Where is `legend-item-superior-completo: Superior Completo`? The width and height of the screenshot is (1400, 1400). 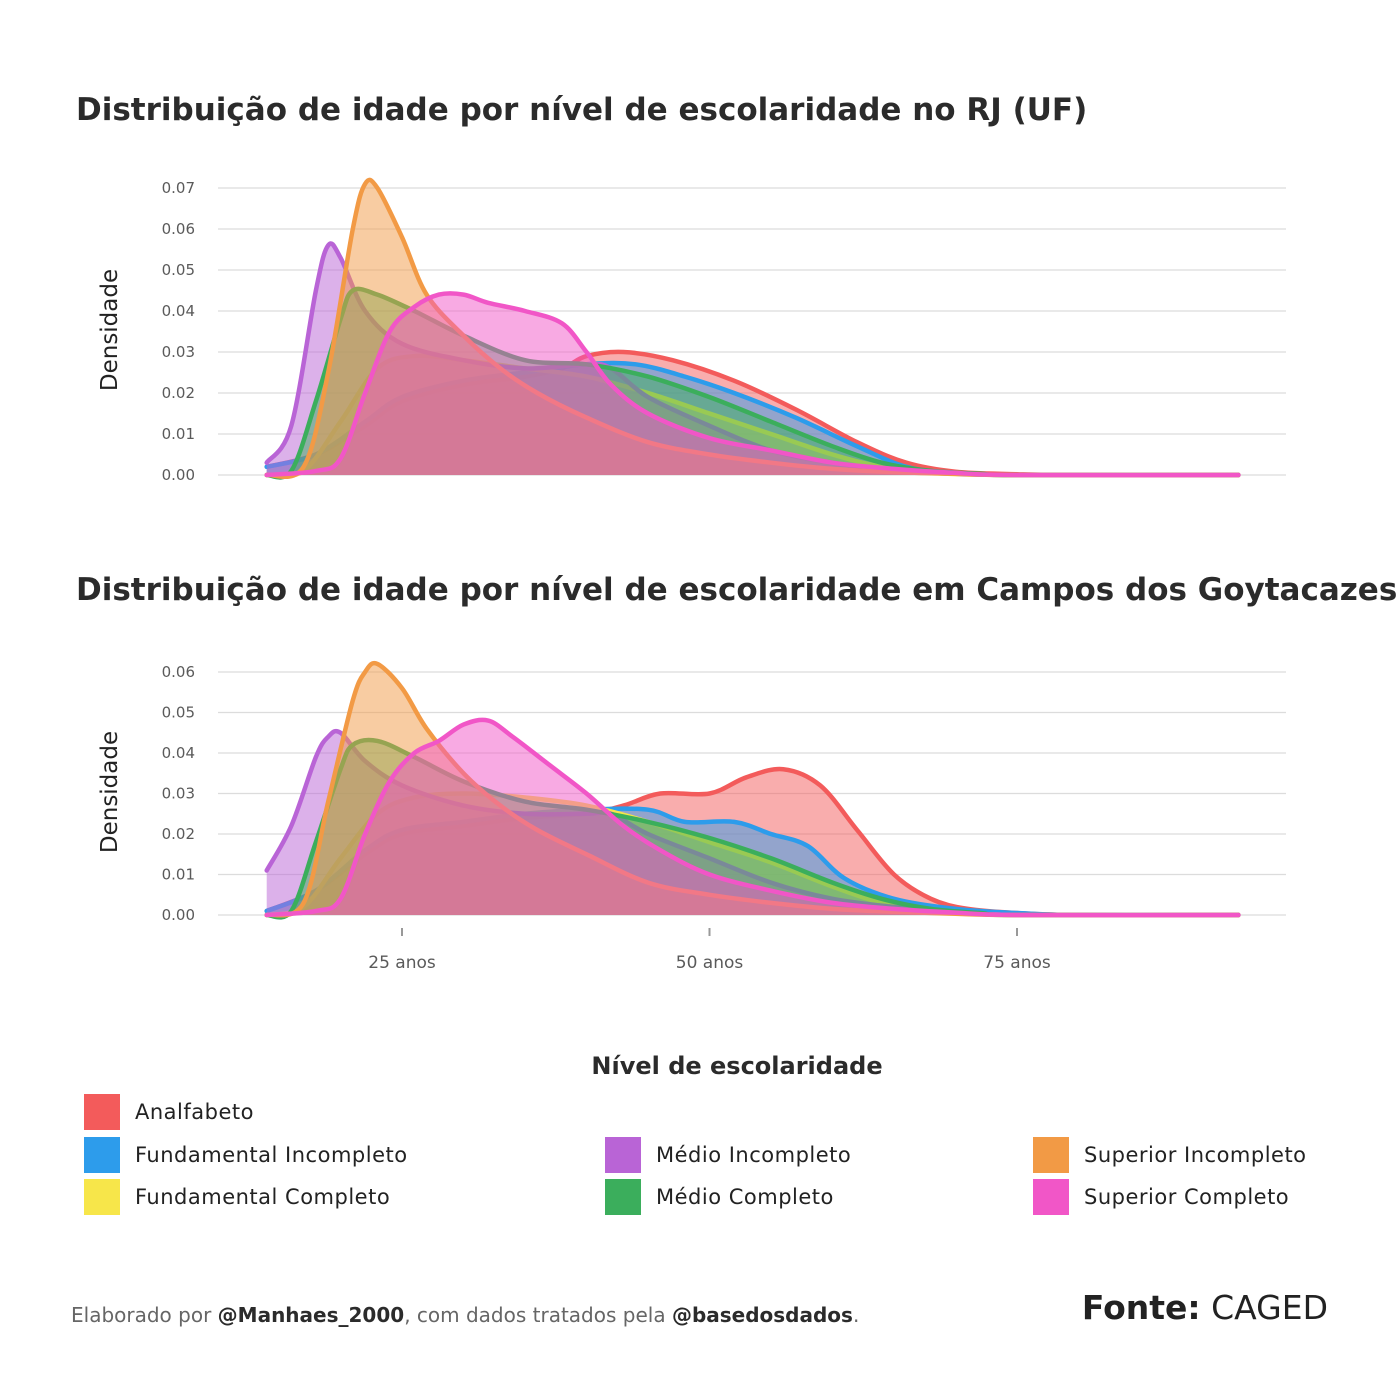 legend-item-superior-completo: Superior Completo is located at coordinates (1161, 1197).